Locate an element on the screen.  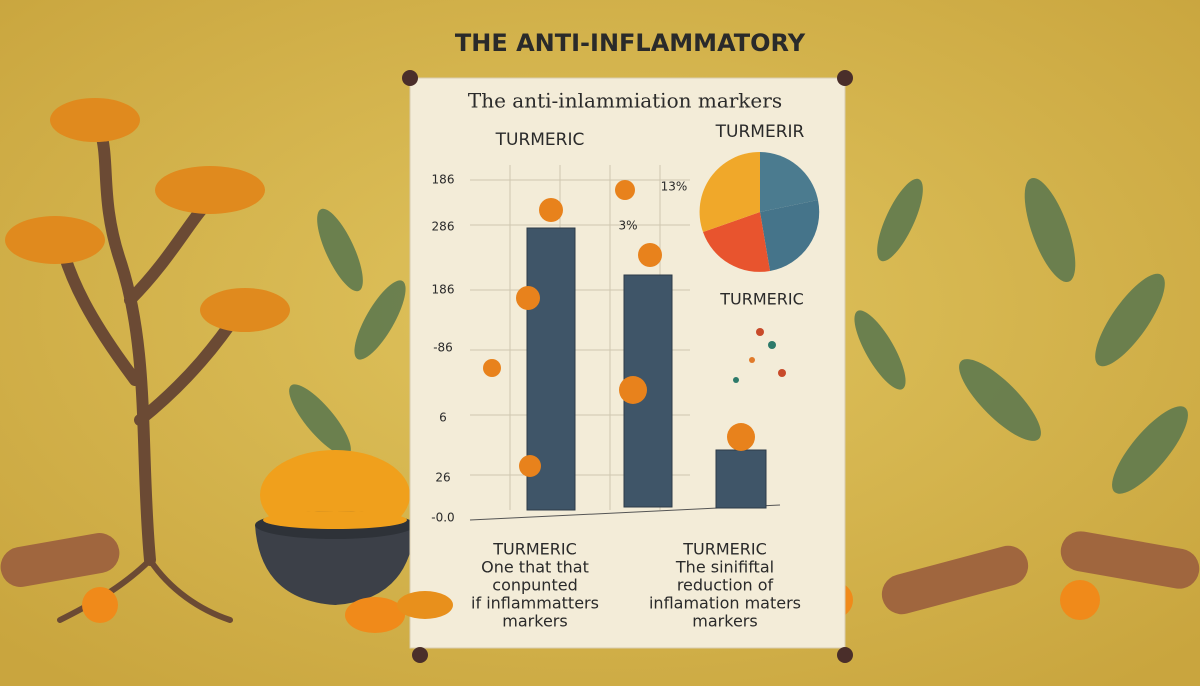
turmeric-balls is located at coordinates (619, 328).